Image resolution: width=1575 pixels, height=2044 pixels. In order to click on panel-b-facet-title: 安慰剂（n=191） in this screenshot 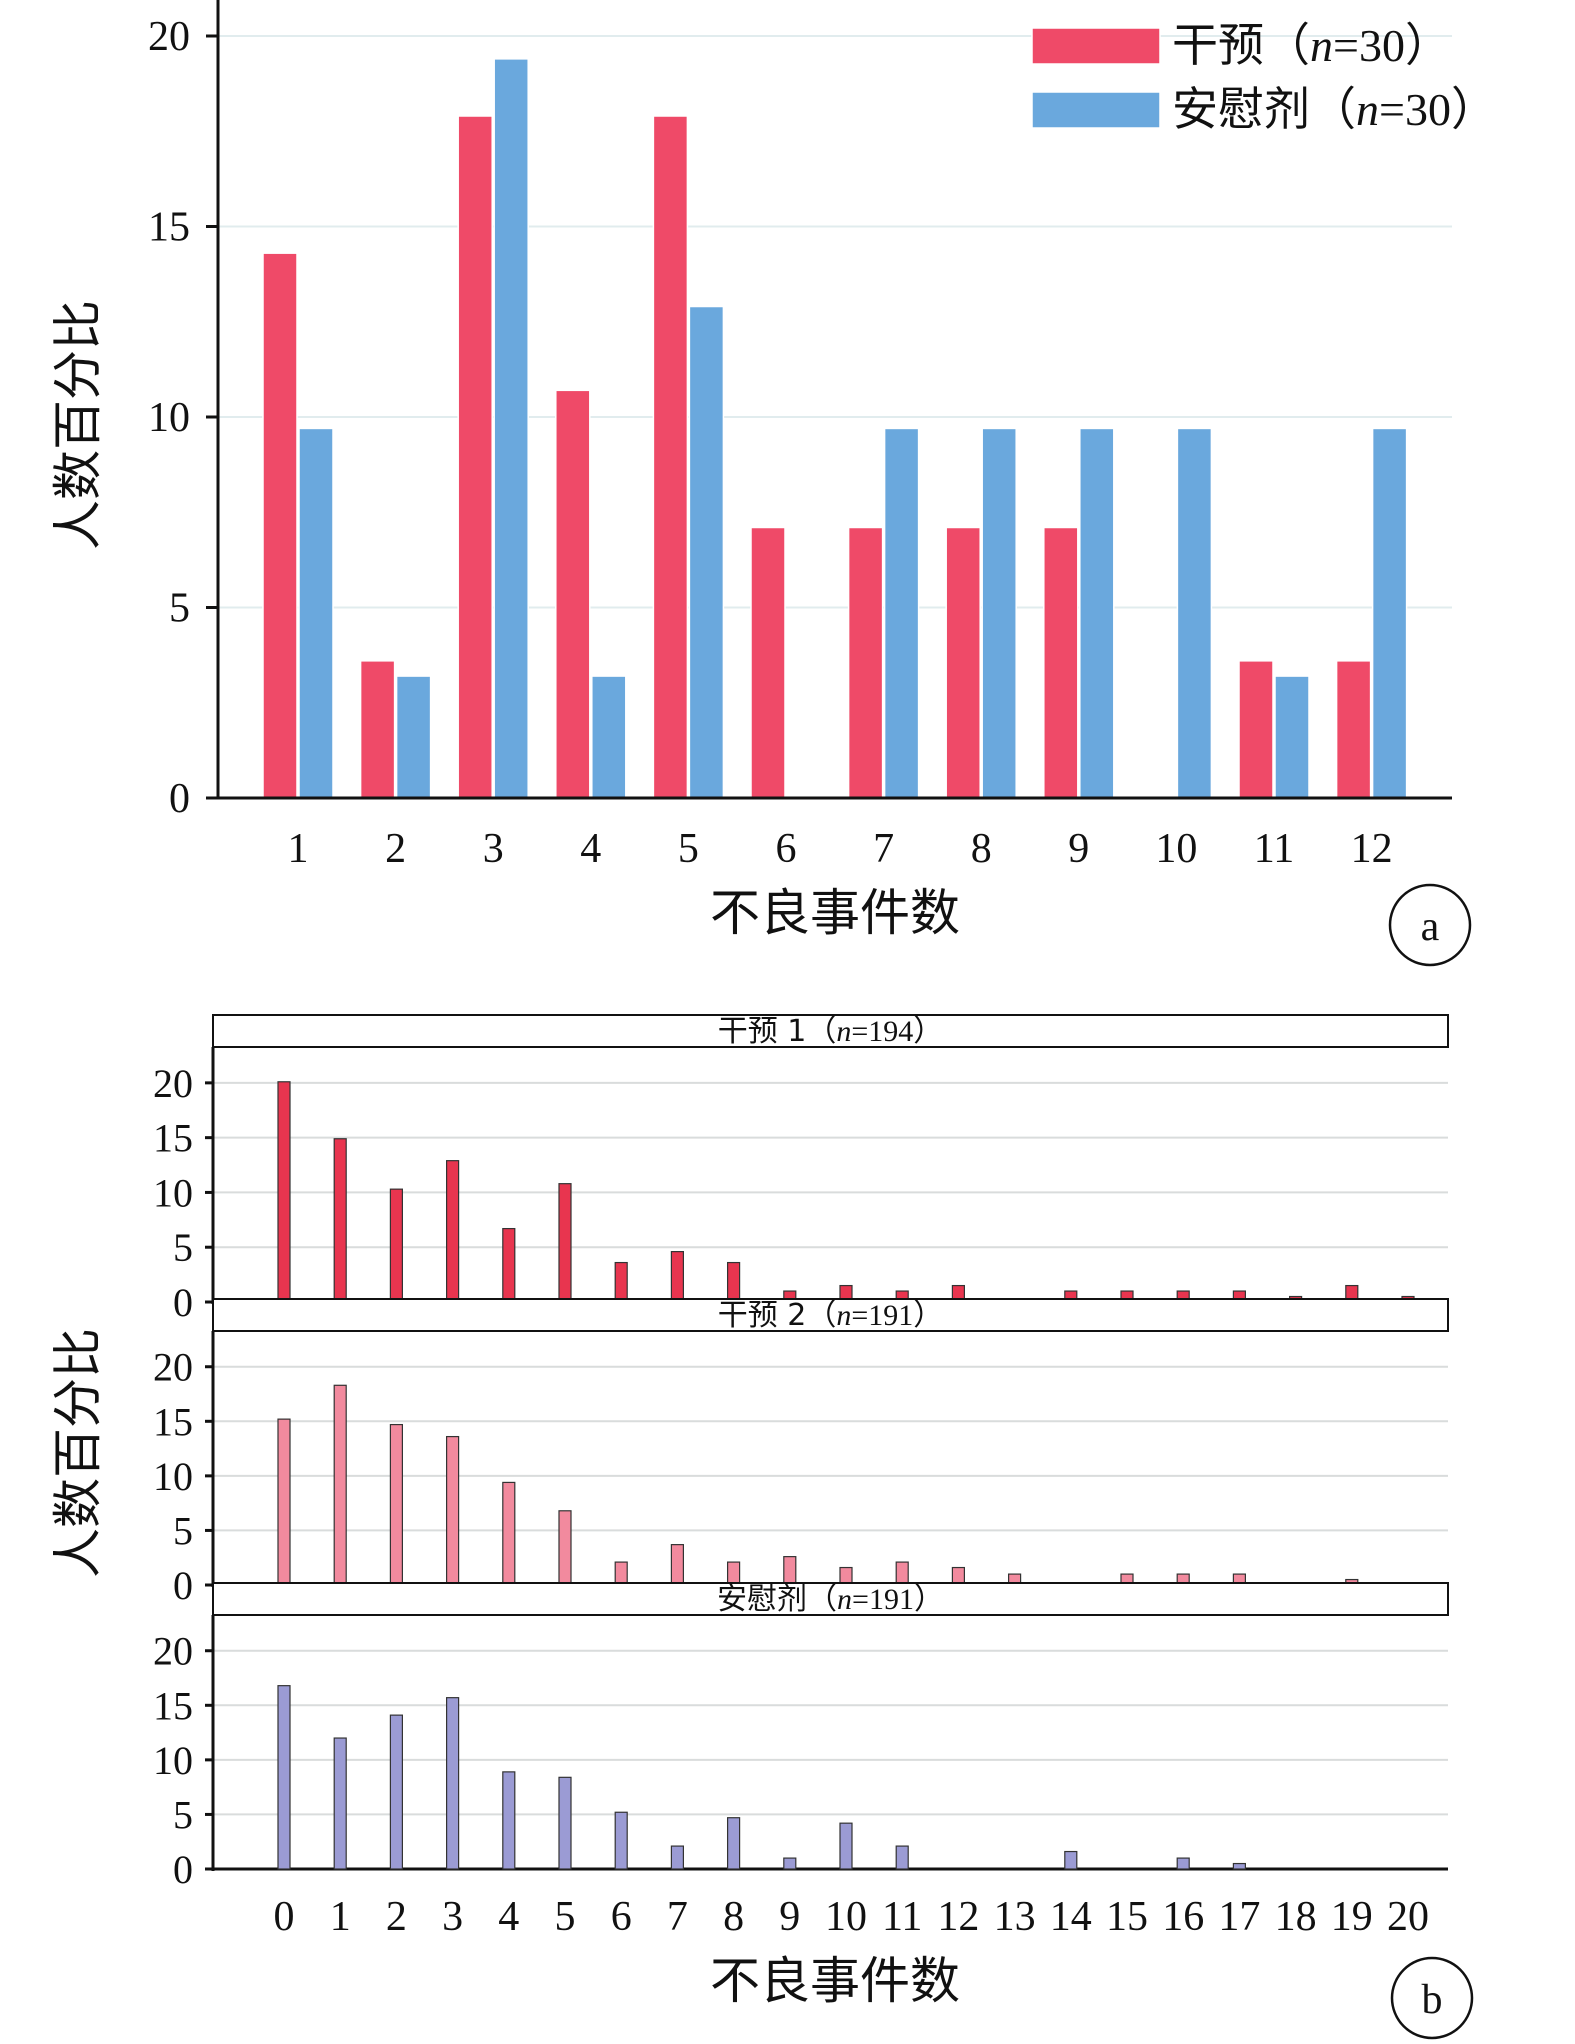, I will do `click(830, 1599)`.